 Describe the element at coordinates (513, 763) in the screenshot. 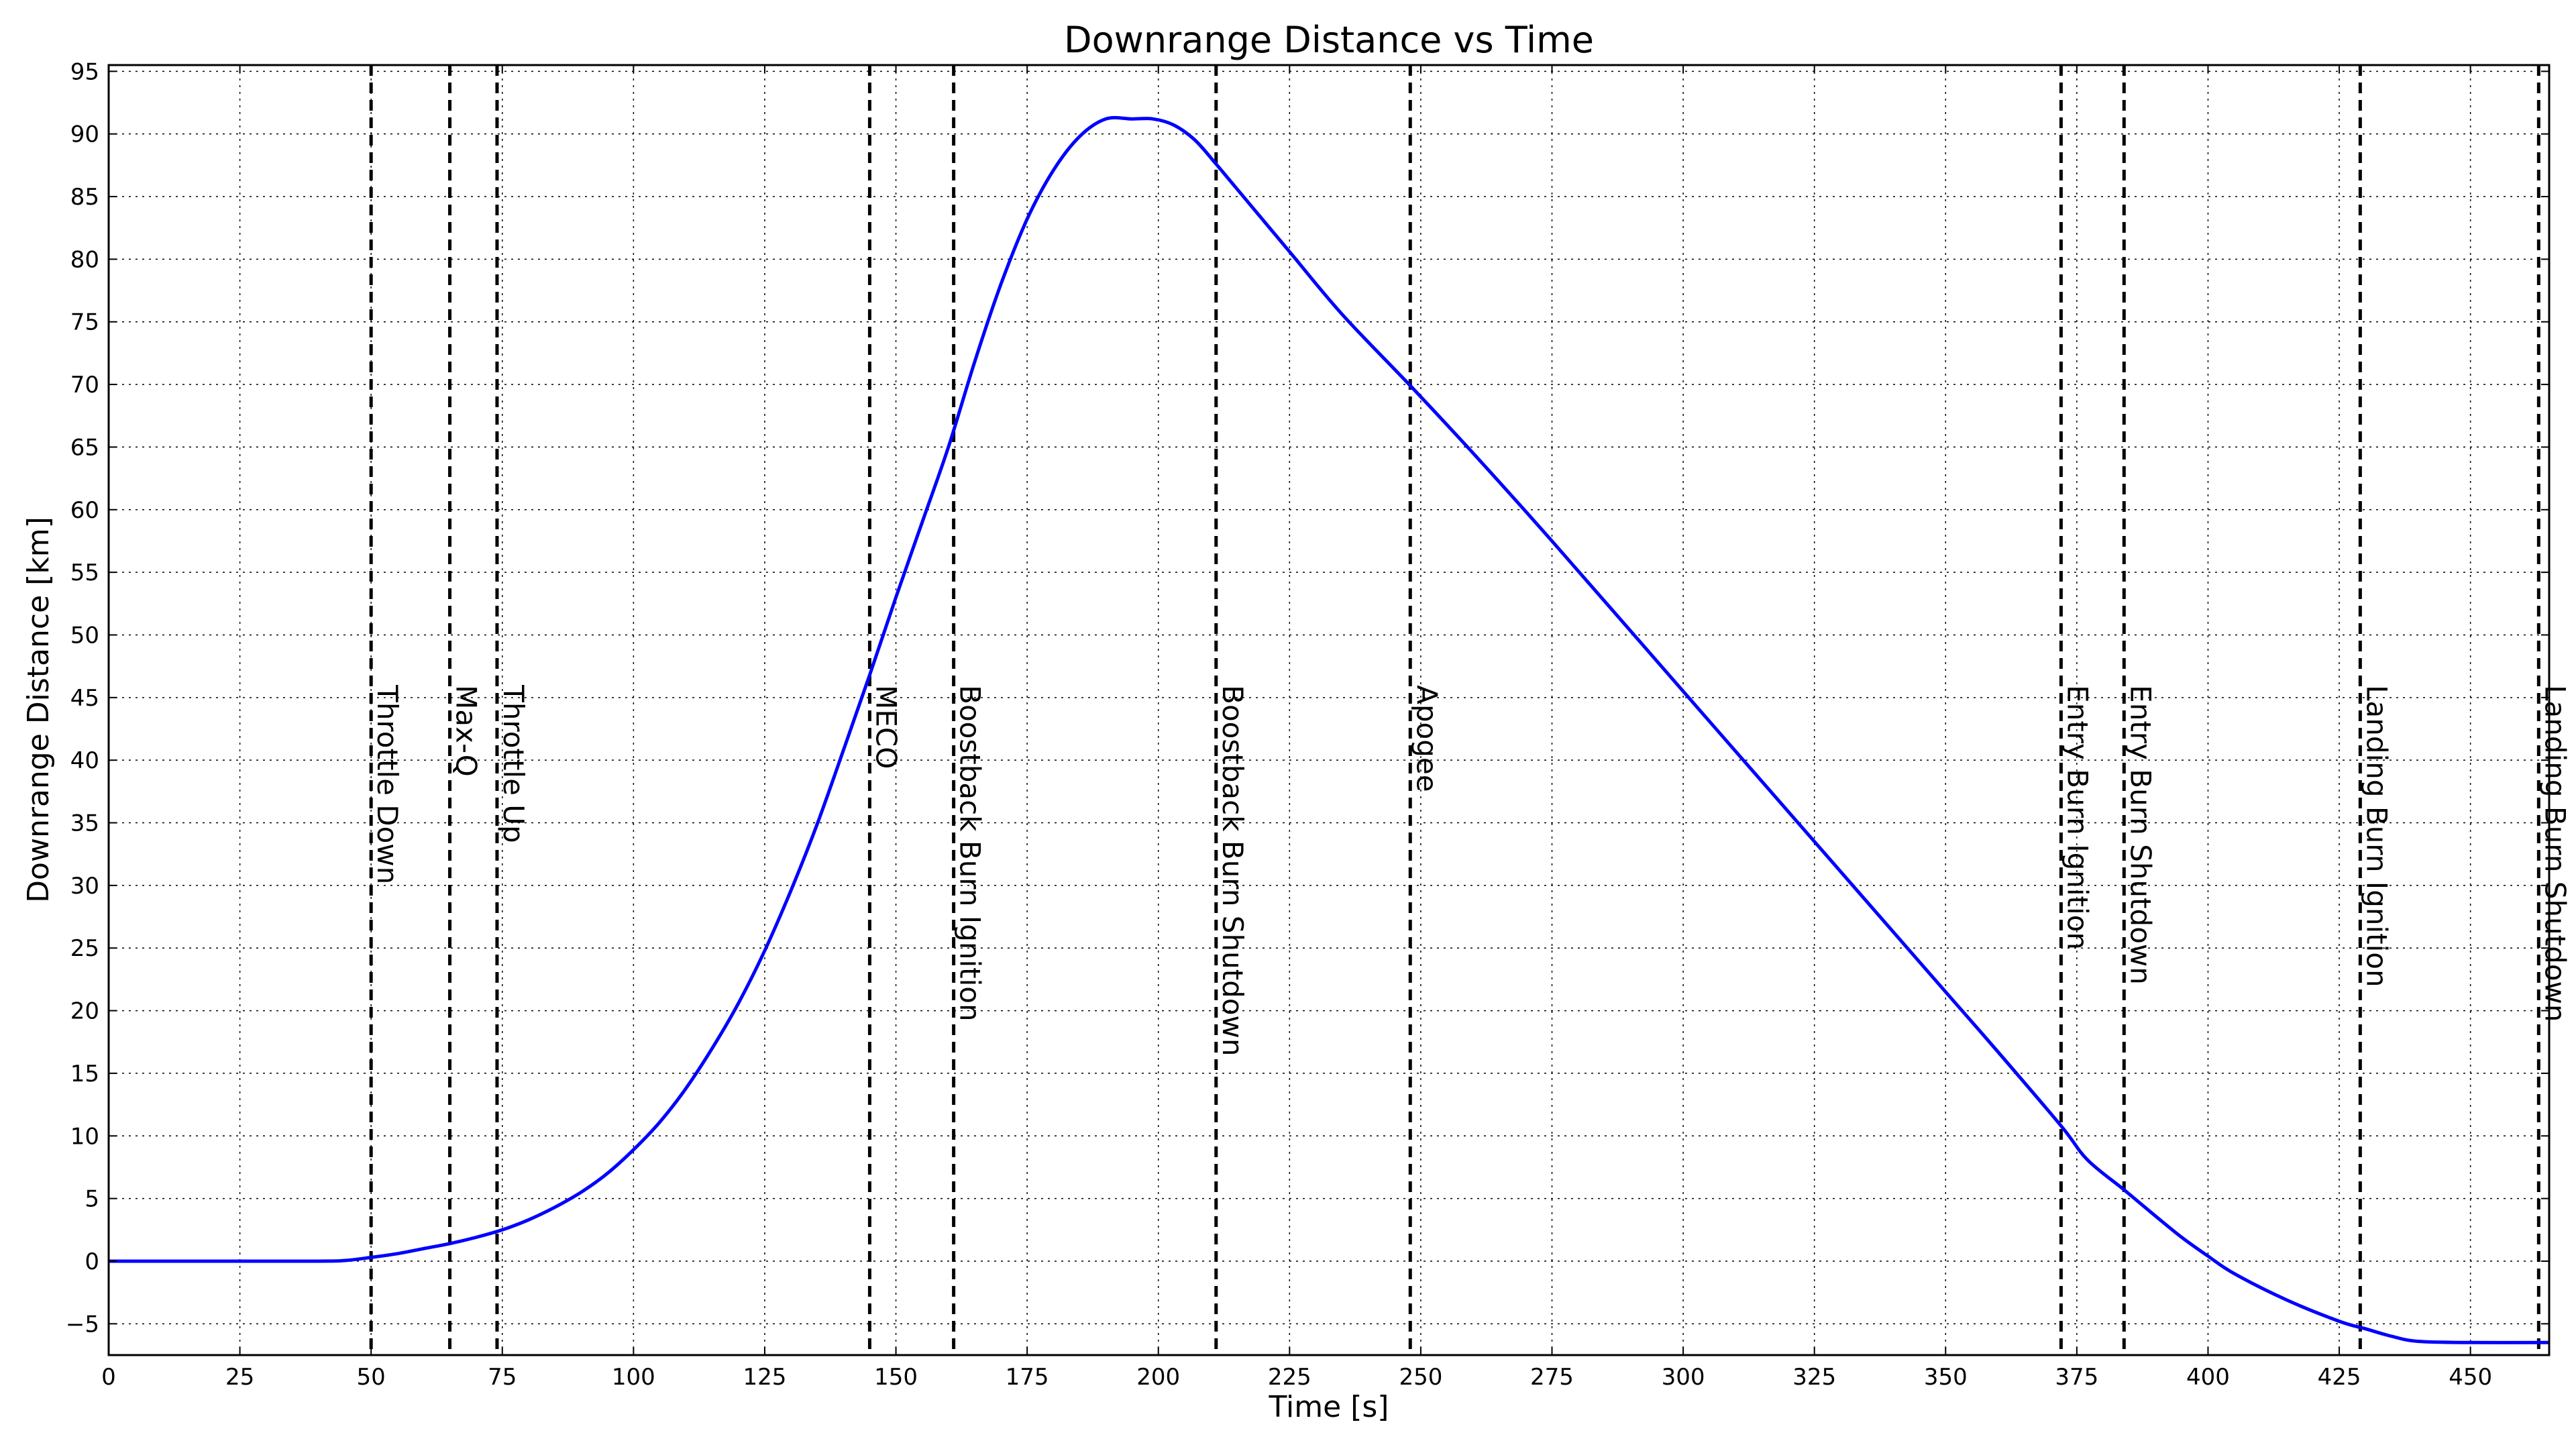

I see `event-label: Throttle Up` at that location.